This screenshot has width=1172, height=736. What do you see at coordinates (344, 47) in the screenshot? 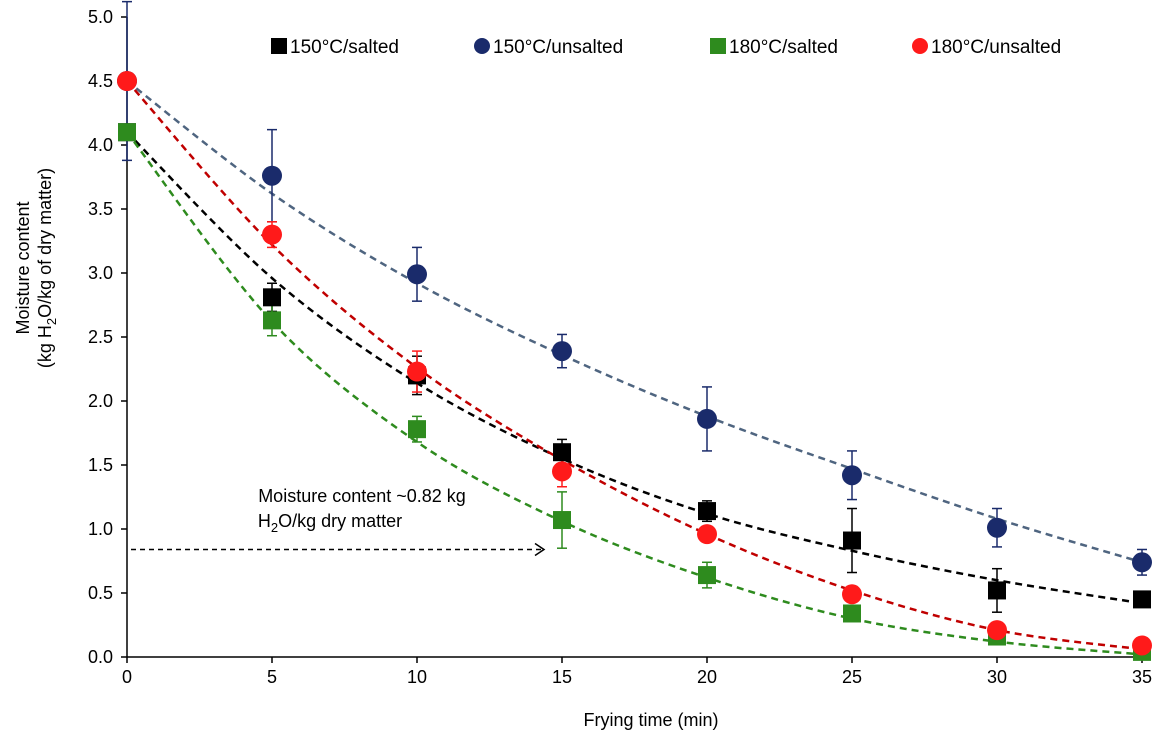
I see `legend-label-series-0: 150°C/salted` at bounding box center [344, 47].